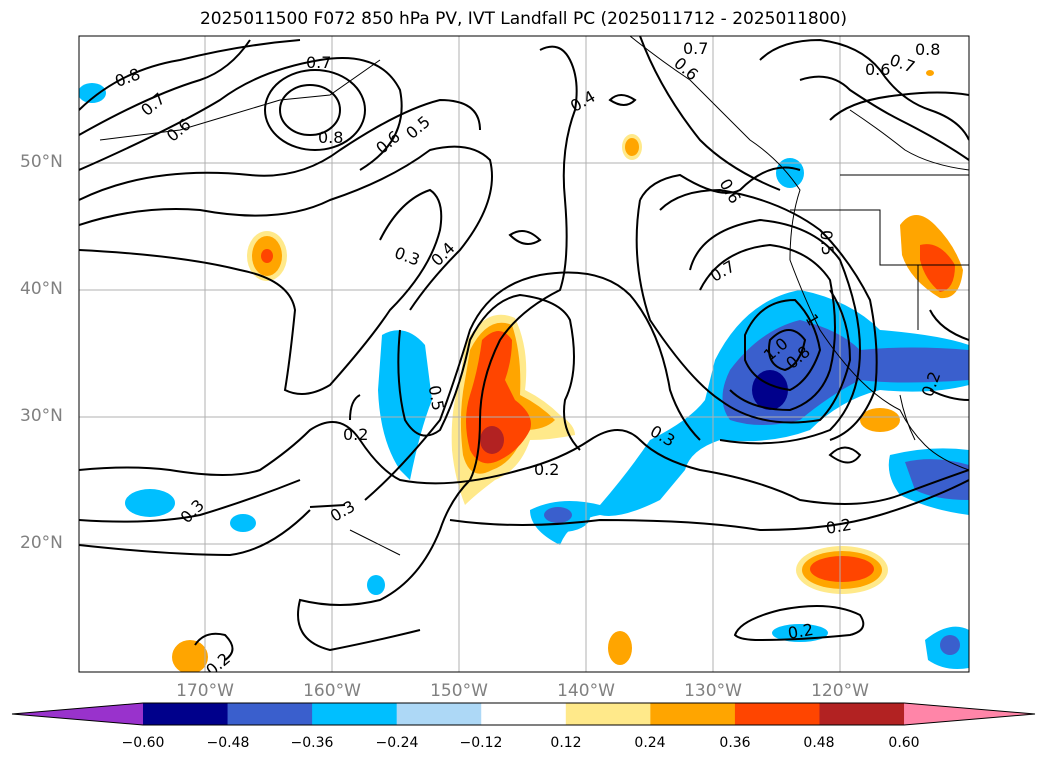  Describe the element at coordinates (397, 743) in the screenshot. I see `colorbar-tick: −0.24` at that location.